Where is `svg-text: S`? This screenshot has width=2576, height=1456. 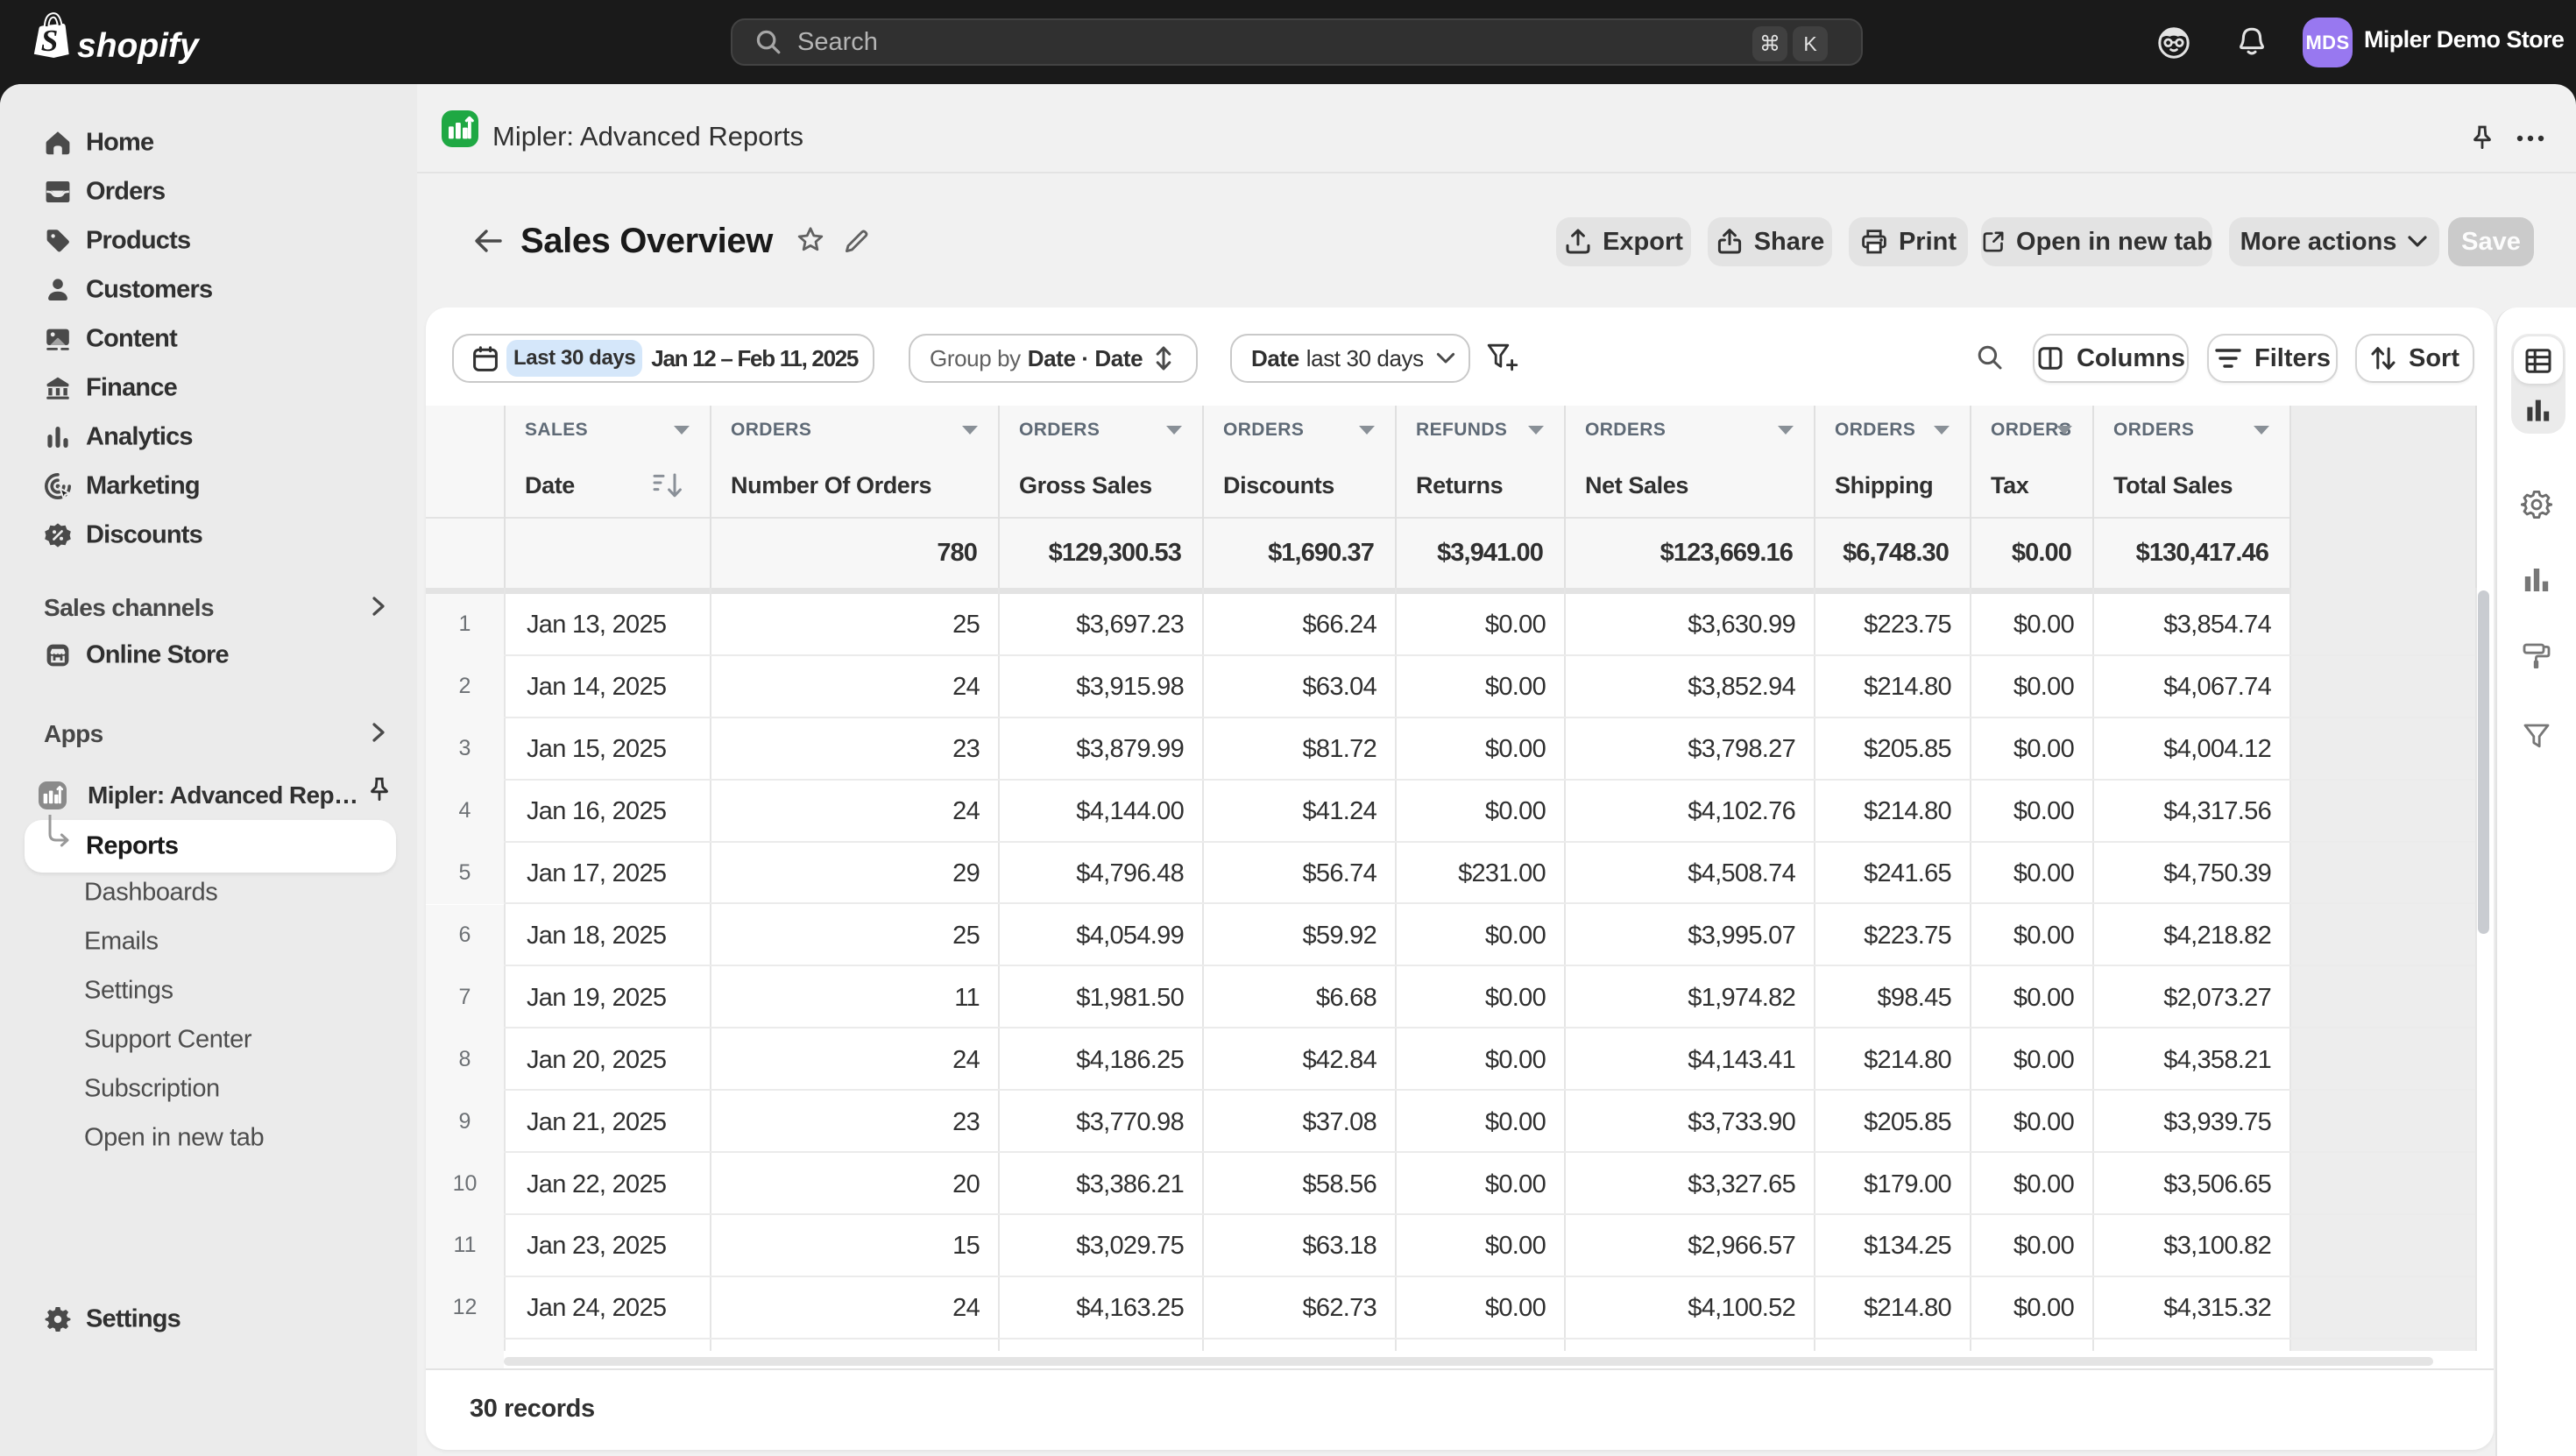
svg-text: S is located at coordinates (50, 41).